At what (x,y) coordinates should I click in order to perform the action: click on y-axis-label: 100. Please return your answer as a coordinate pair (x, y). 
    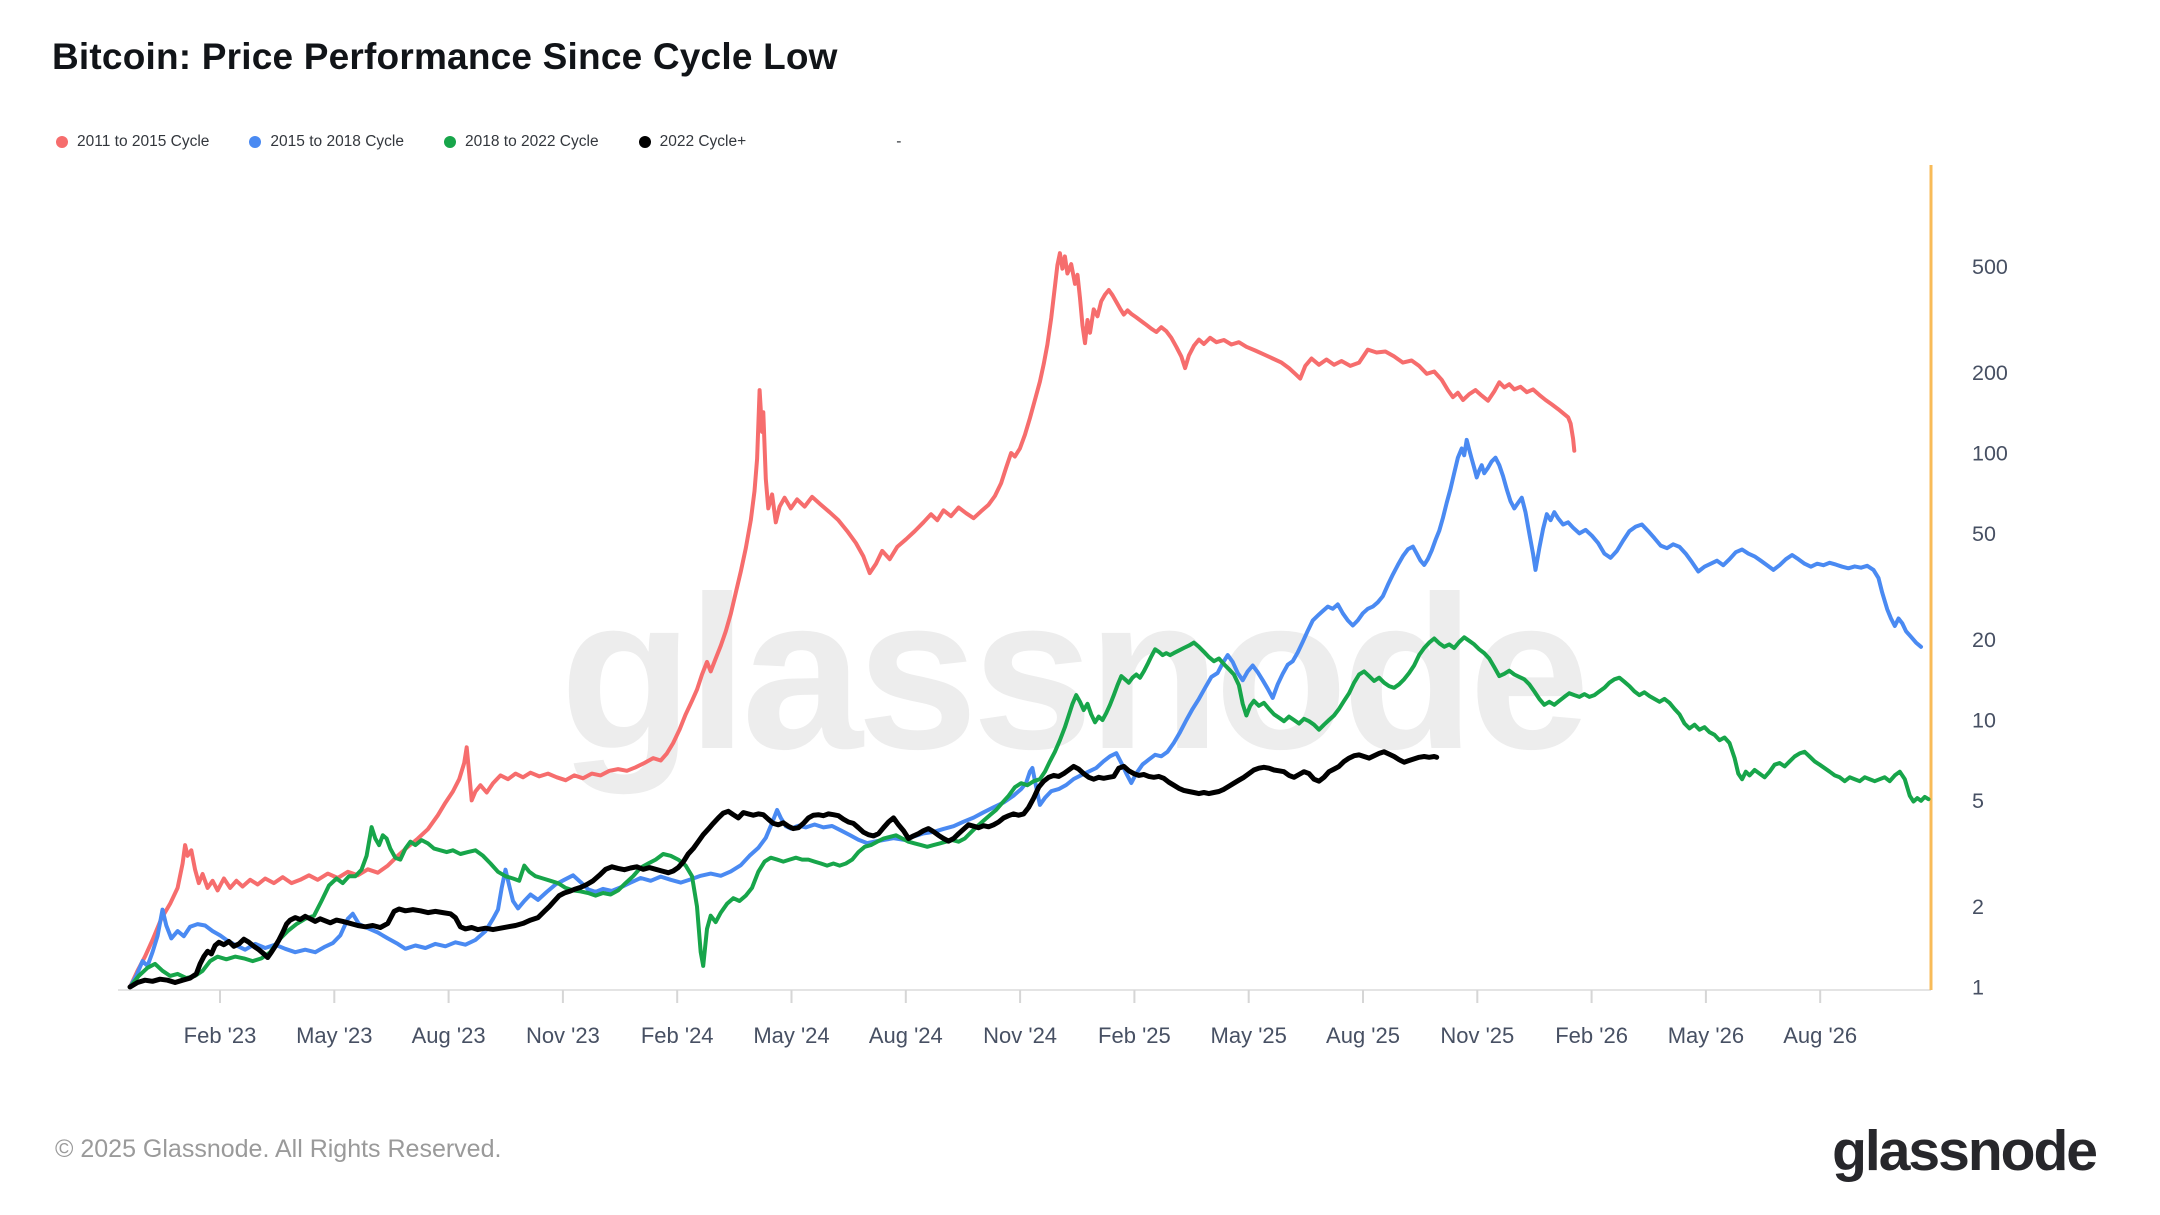
    Looking at the image, I should click on (1990, 454).